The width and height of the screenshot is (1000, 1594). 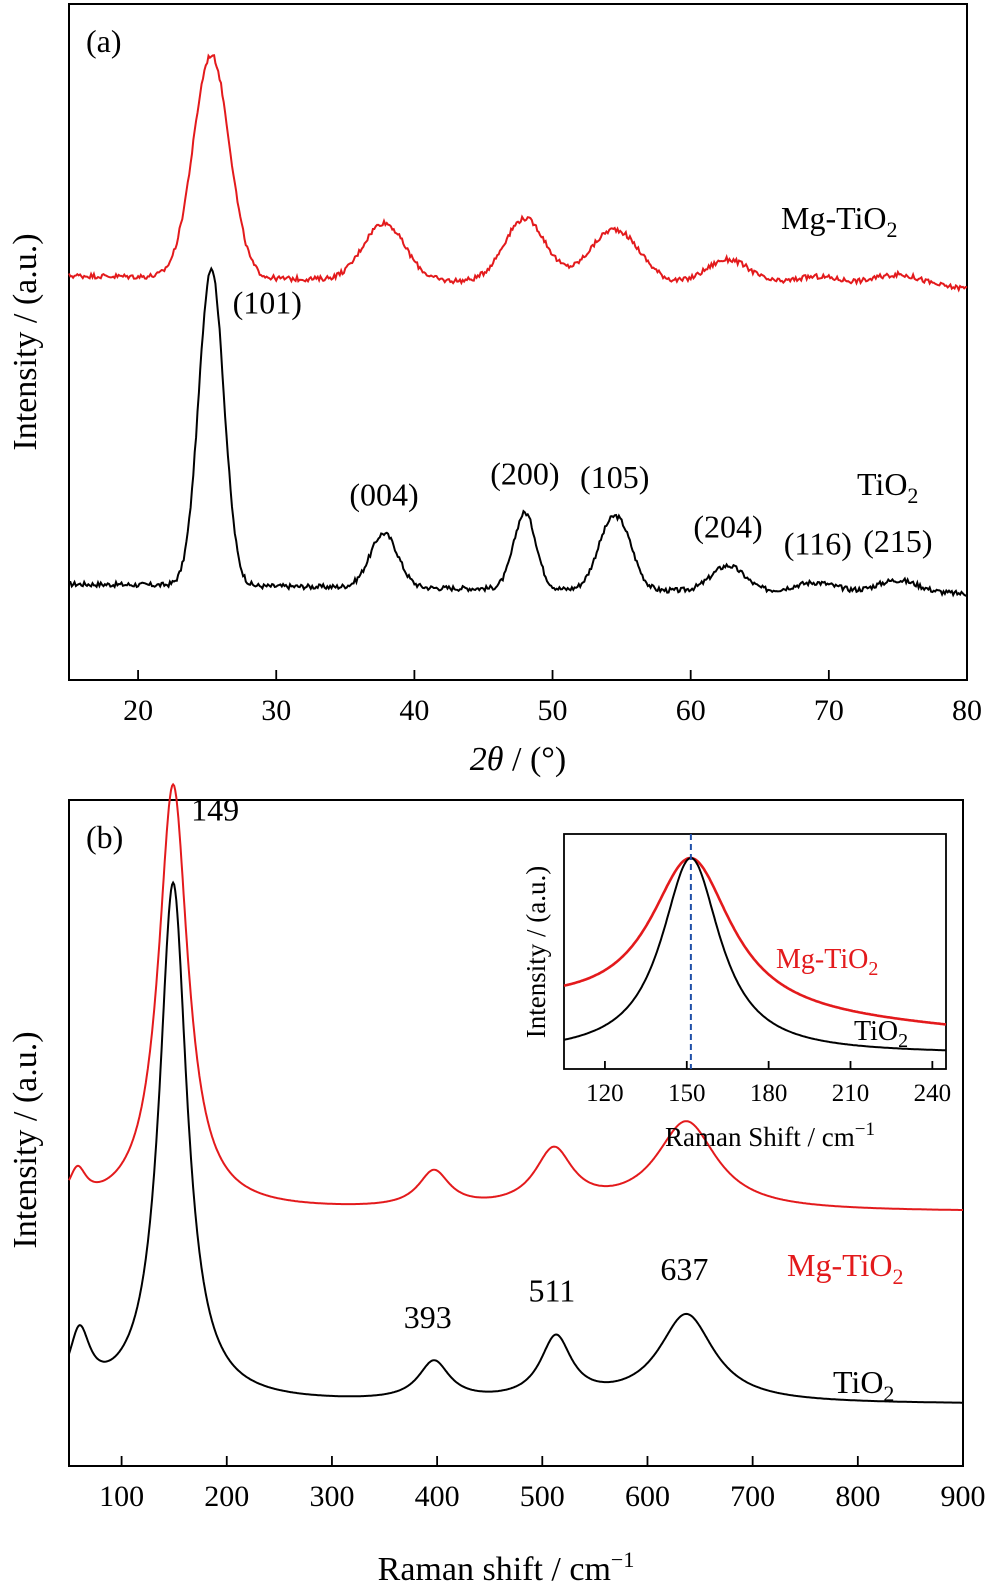 What do you see at coordinates (829, 710) in the screenshot?
I see `xrd-x-tick-label: 70` at bounding box center [829, 710].